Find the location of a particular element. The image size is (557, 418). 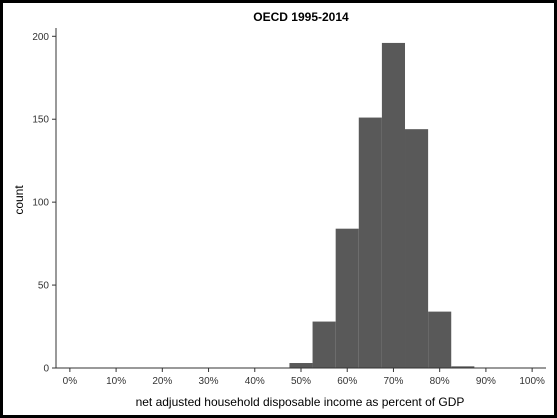

x-tick-label-1: 10% is located at coordinates (116, 381).